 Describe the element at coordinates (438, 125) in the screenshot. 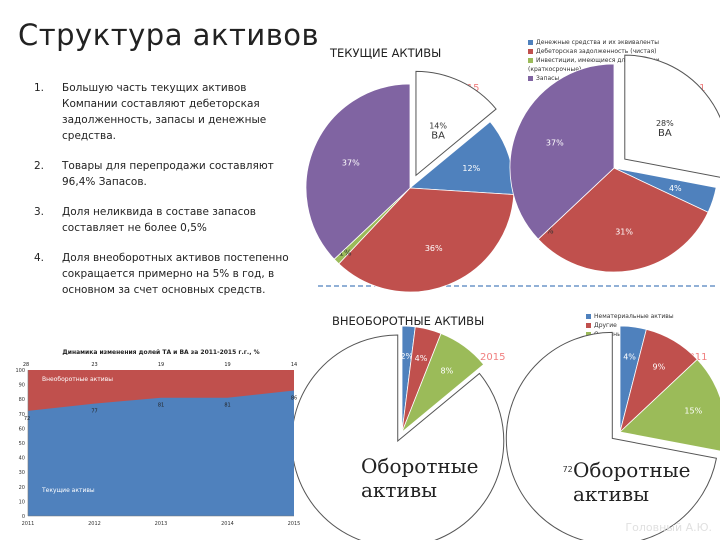

I see `pie-data-label: 14%` at that location.